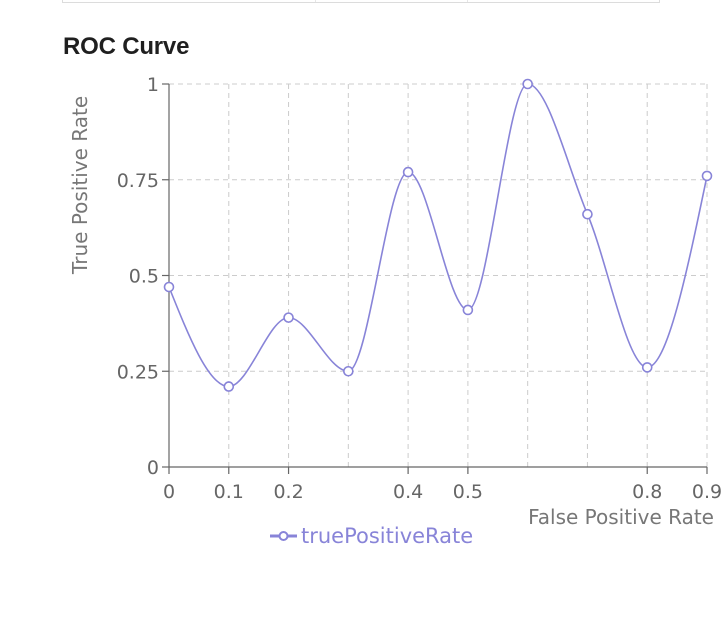 Image resolution: width=727 pixels, height=621 pixels. I want to click on x-tick-label: 0.9, so click(707, 492).